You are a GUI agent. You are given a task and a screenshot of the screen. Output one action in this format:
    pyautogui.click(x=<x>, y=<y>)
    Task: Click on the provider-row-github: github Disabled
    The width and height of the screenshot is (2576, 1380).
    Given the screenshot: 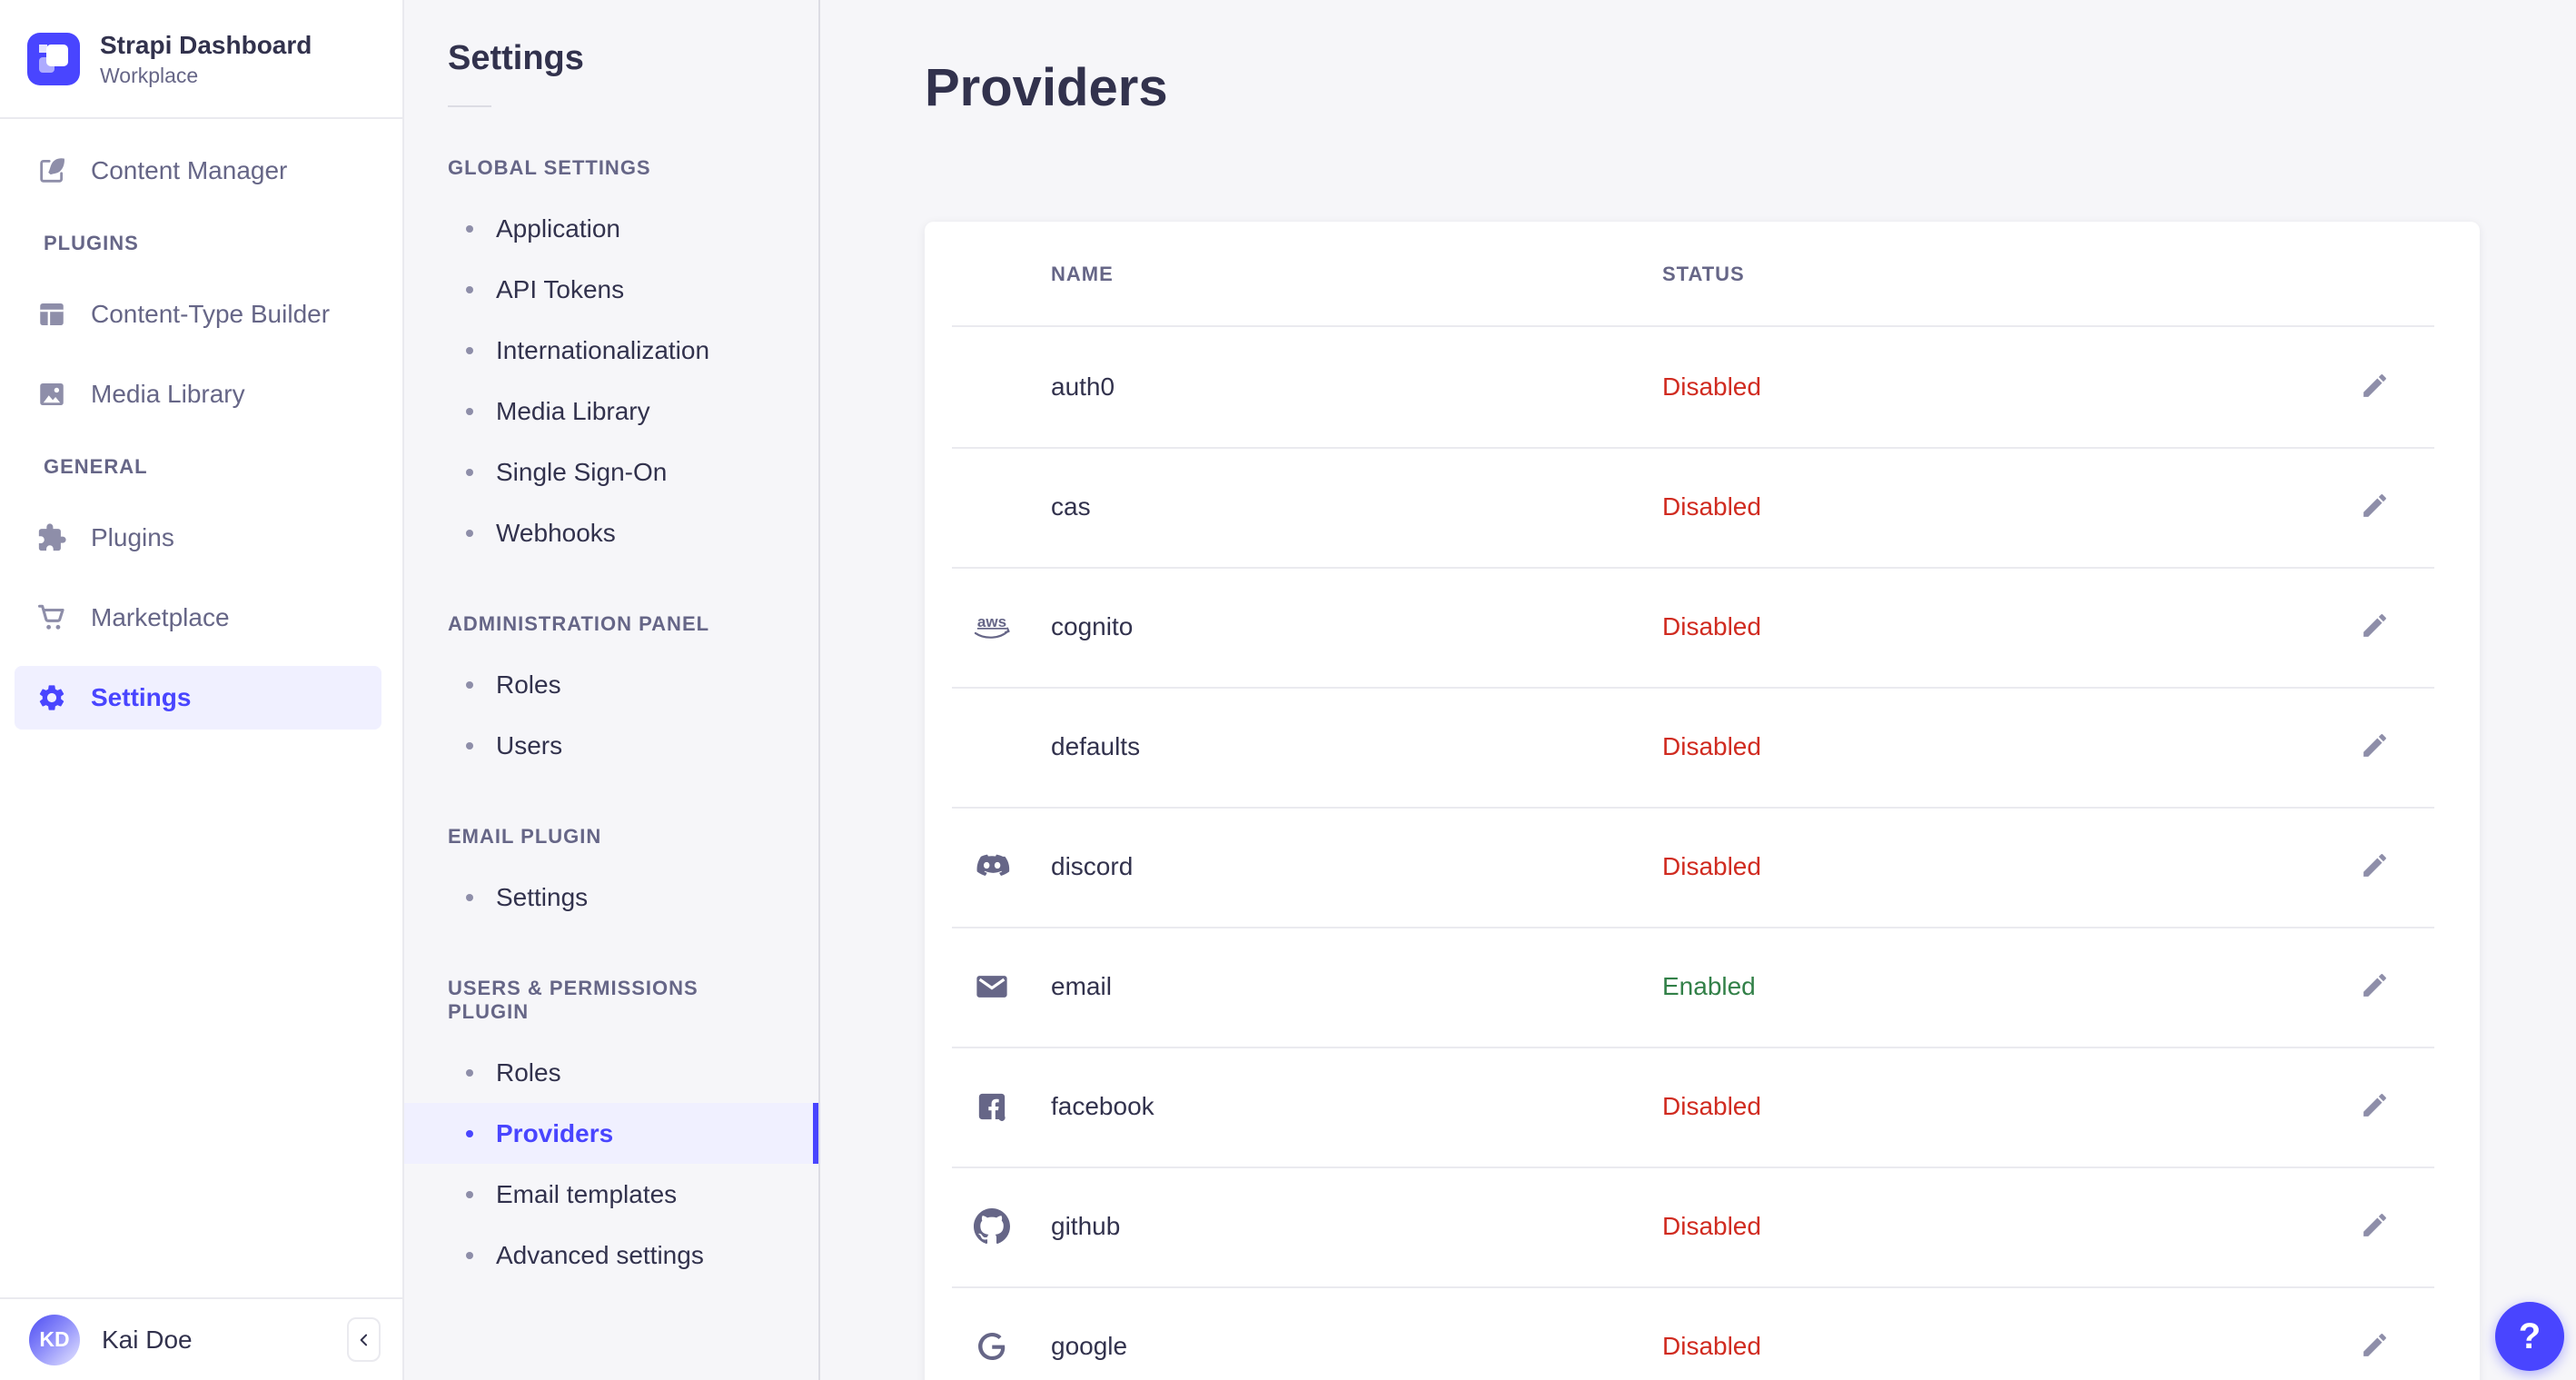 What is the action you would take?
    pyautogui.click(x=1702, y=1226)
    